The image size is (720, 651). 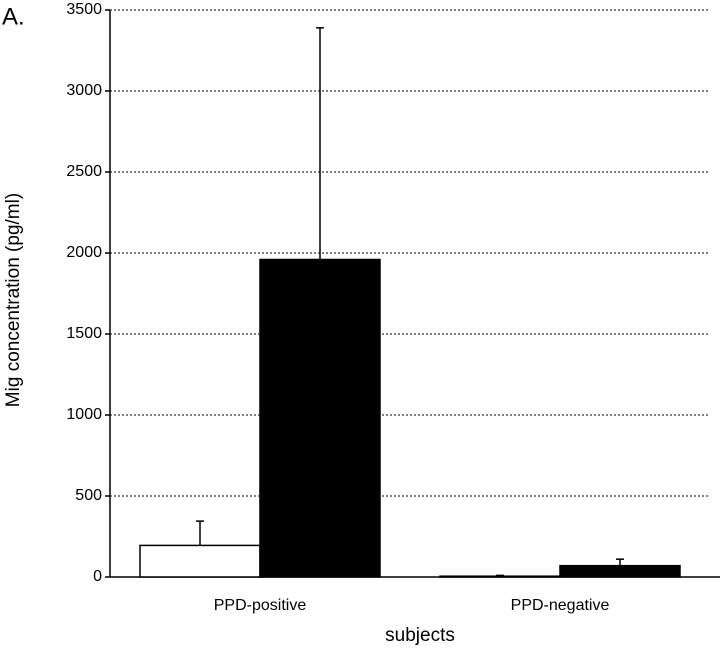 I want to click on y-tick-label: 500, so click(x=88, y=495).